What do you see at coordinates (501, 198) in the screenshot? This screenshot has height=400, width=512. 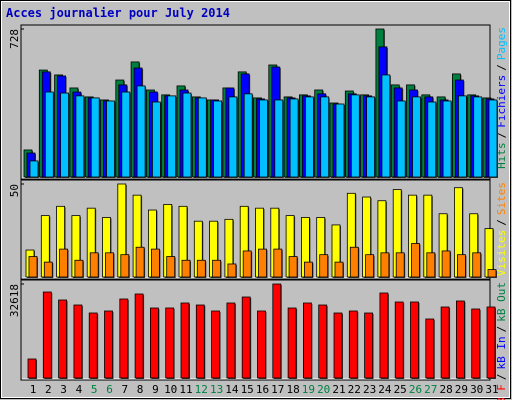 I see `legend-entry: Sites` at bounding box center [501, 198].